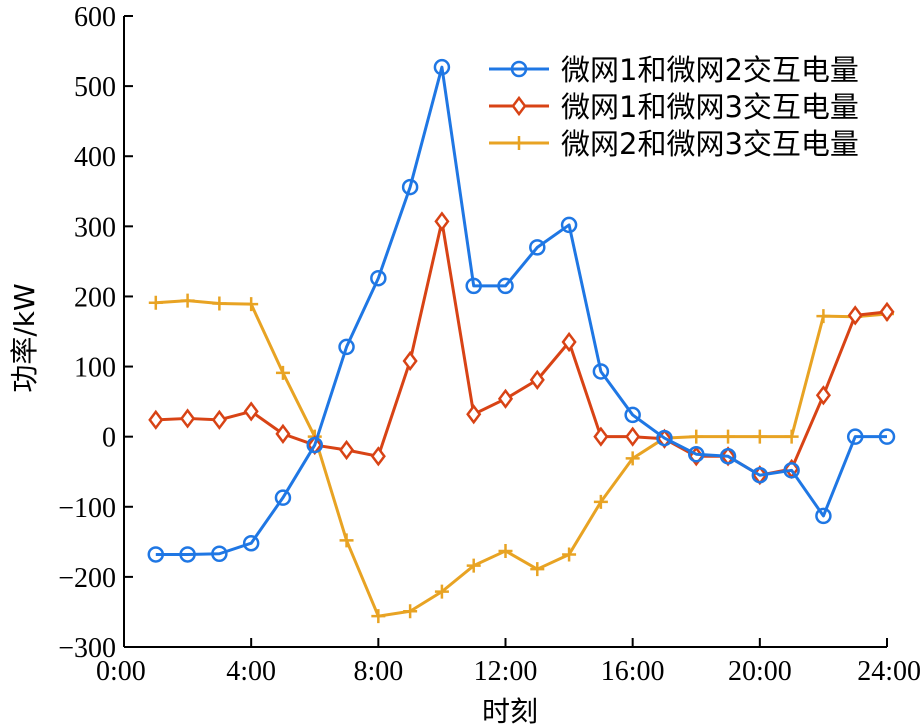  I want to click on y-tick-label: −200, so click(87, 578).